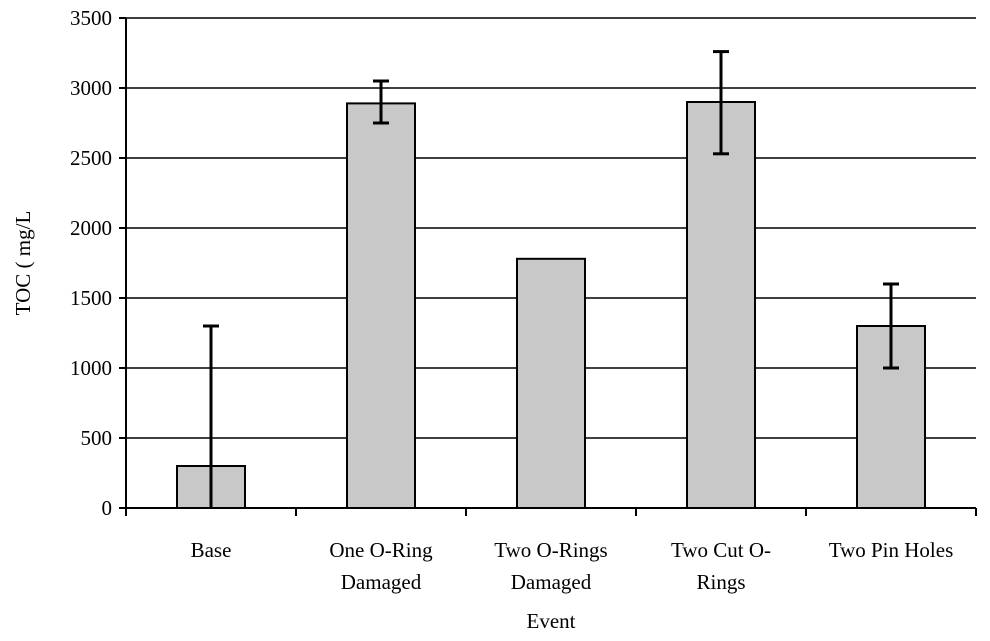 Image resolution: width=990 pixels, height=641 pixels. I want to click on y-tick-label: 1500, so click(91, 298).